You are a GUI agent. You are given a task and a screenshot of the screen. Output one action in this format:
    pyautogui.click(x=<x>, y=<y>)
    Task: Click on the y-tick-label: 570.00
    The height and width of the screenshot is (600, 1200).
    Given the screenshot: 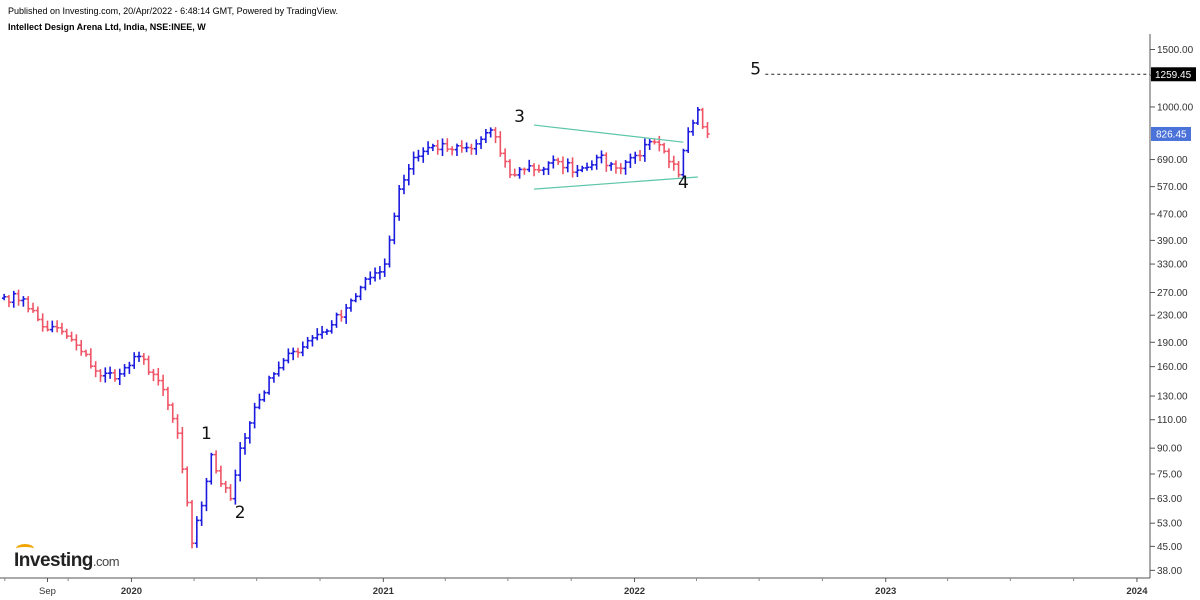 What is the action you would take?
    pyautogui.click(x=1172, y=187)
    